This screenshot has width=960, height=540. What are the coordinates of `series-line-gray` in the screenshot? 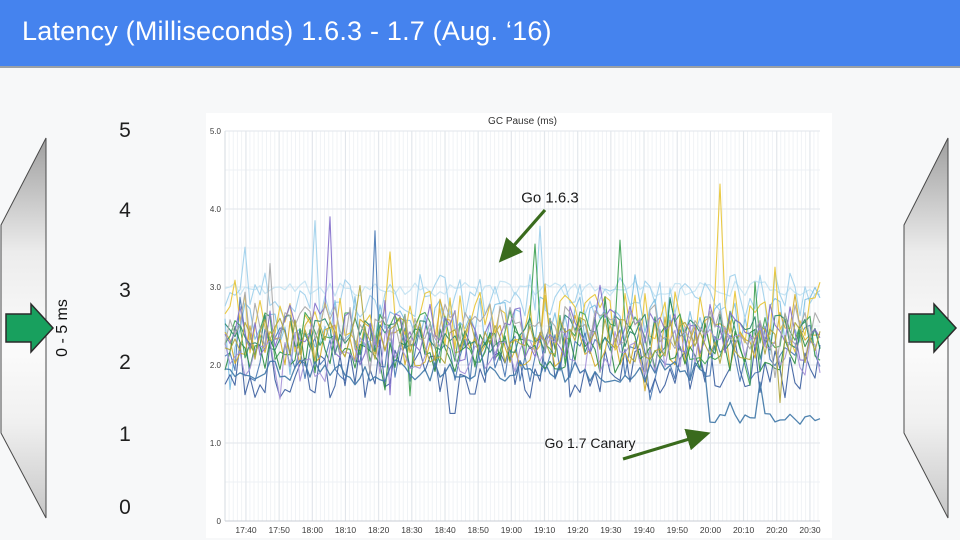 It's located at (522, 321).